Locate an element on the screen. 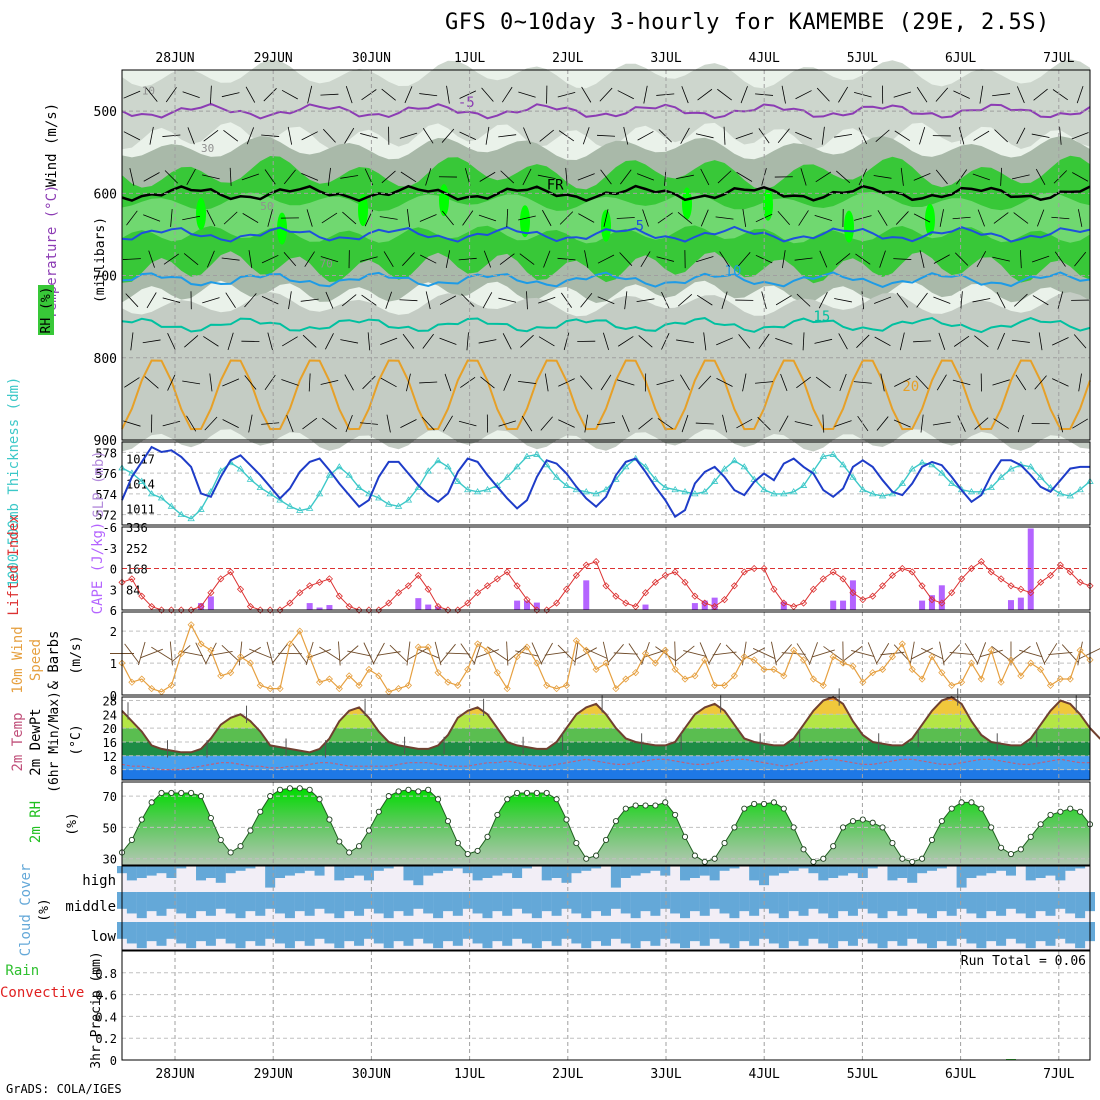 The height and width of the screenshot is (1100, 1100). rh-tick-30: 30 is located at coordinates (110, 860).